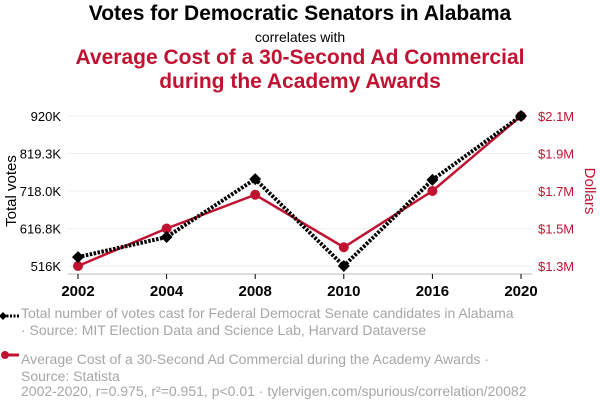 The height and width of the screenshot is (414, 600). I want to click on y-right-tick-label: $2.1M, so click(556, 116).